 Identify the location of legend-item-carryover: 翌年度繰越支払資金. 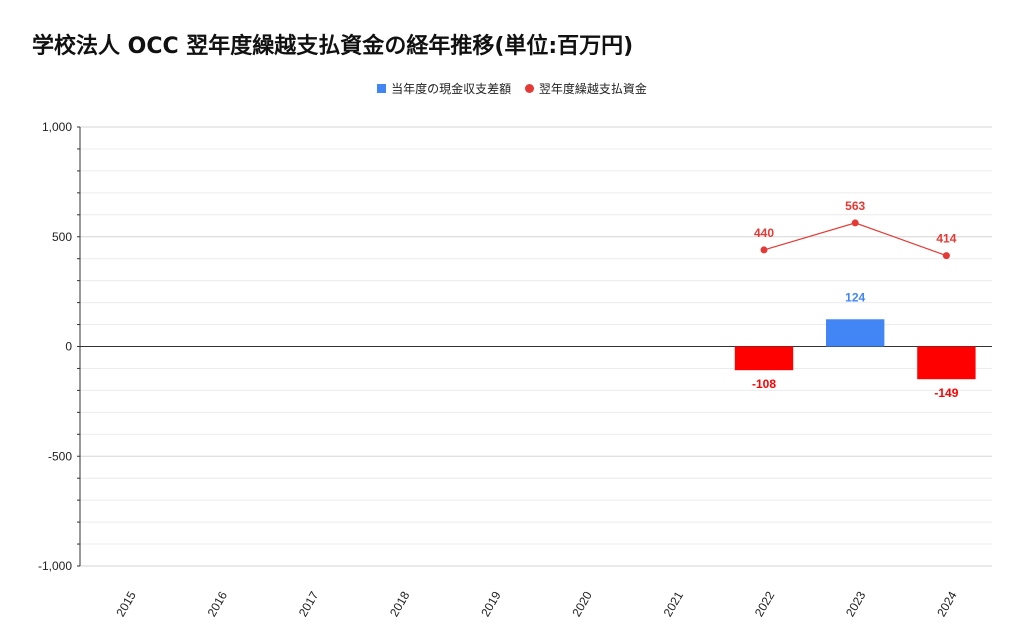
(585, 88).